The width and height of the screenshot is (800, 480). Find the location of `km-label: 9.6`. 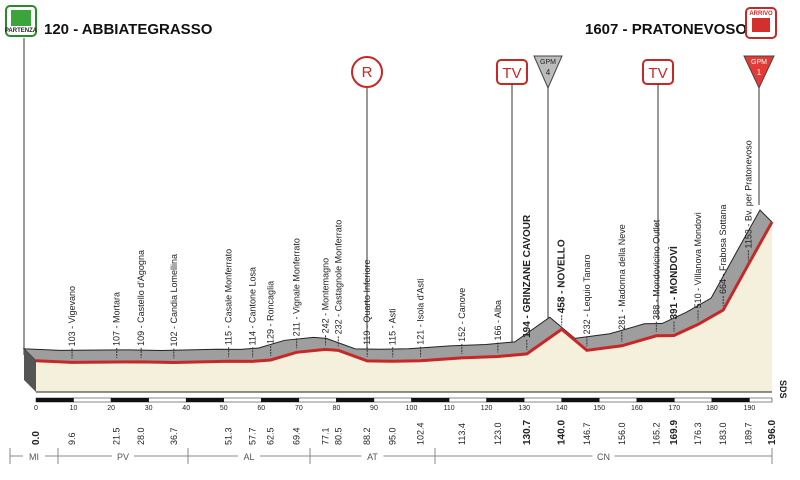

km-label: 9.6 is located at coordinates (72, 438).